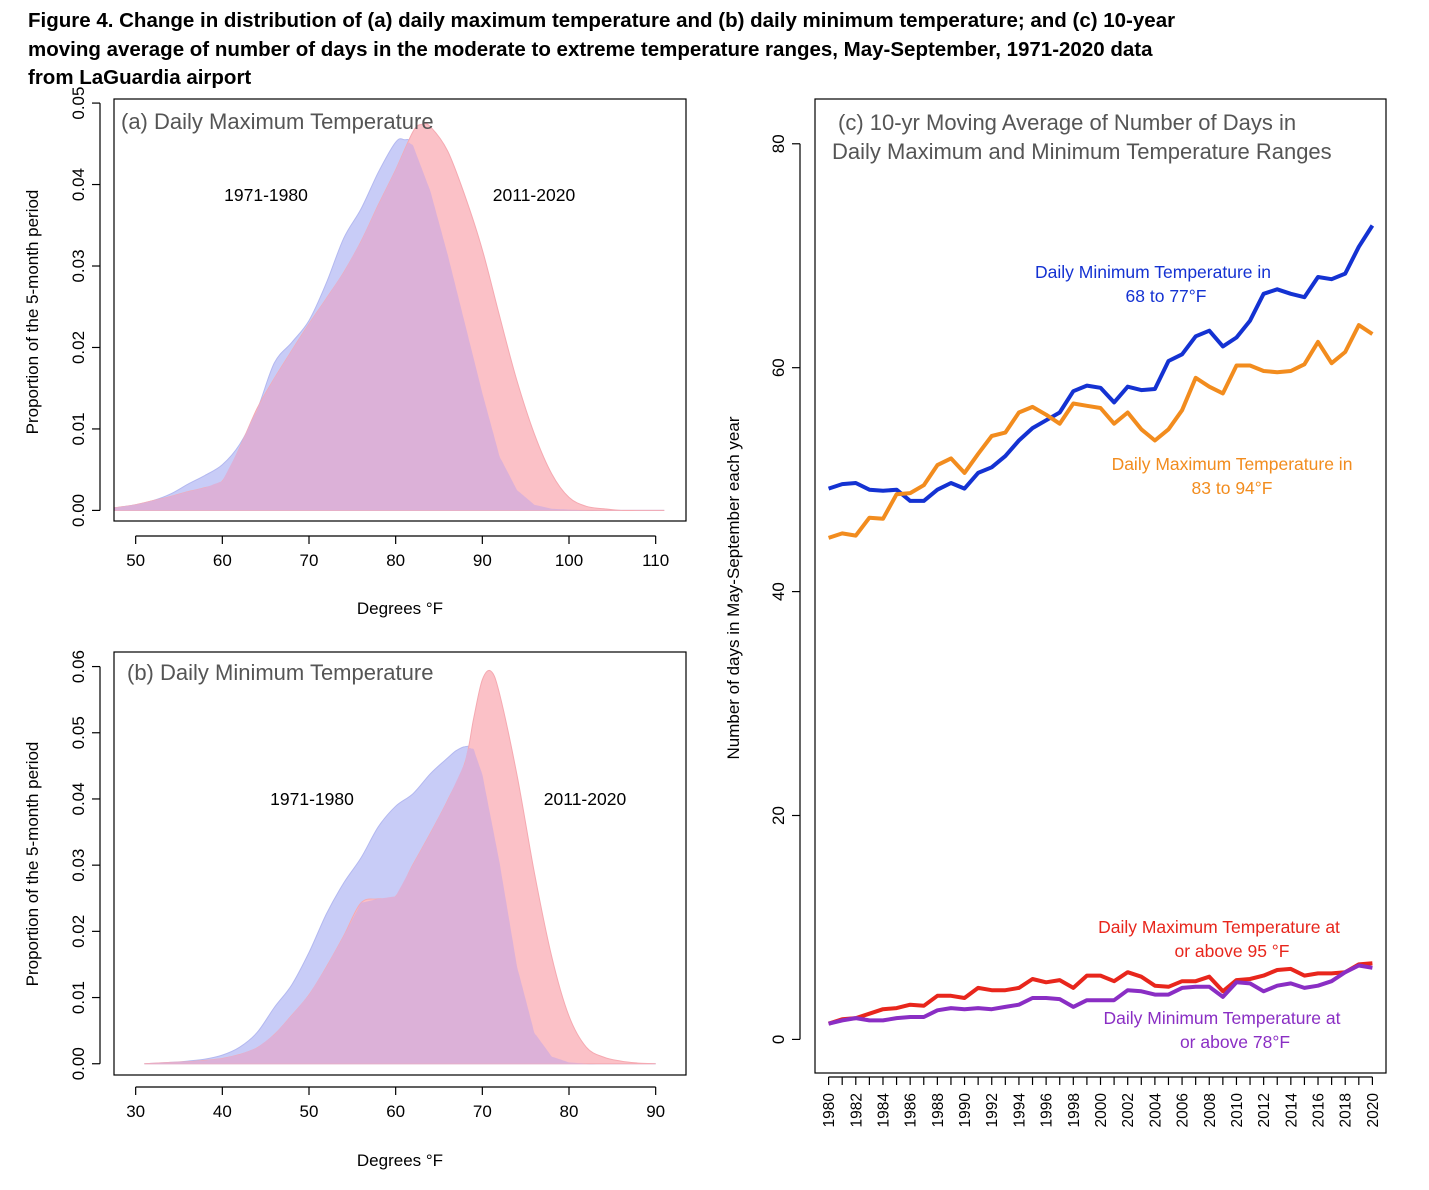 Image resolution: width=1429 pixels, height=1190 pixels. What do you see at coordinates (1155, 1110) in the screenshot?
I see `panel-c-x-tick-label-2004: 2004` at bounding box center [1155, 1110].